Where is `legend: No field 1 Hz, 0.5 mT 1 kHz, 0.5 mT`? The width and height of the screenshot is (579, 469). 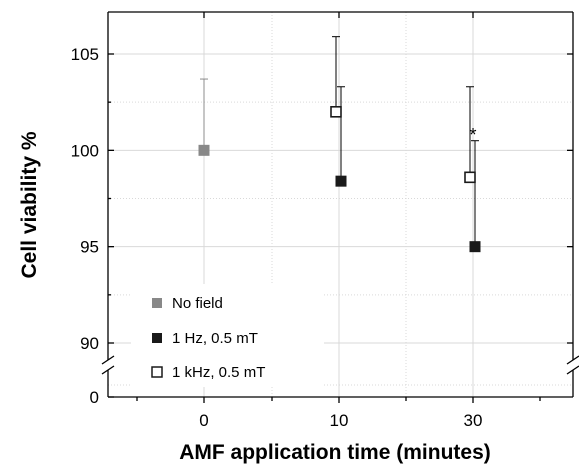
legend: No field 1 Hz, 0.5 mT 1 kHz, 0.5 mT is located at coordinates (208, 338).